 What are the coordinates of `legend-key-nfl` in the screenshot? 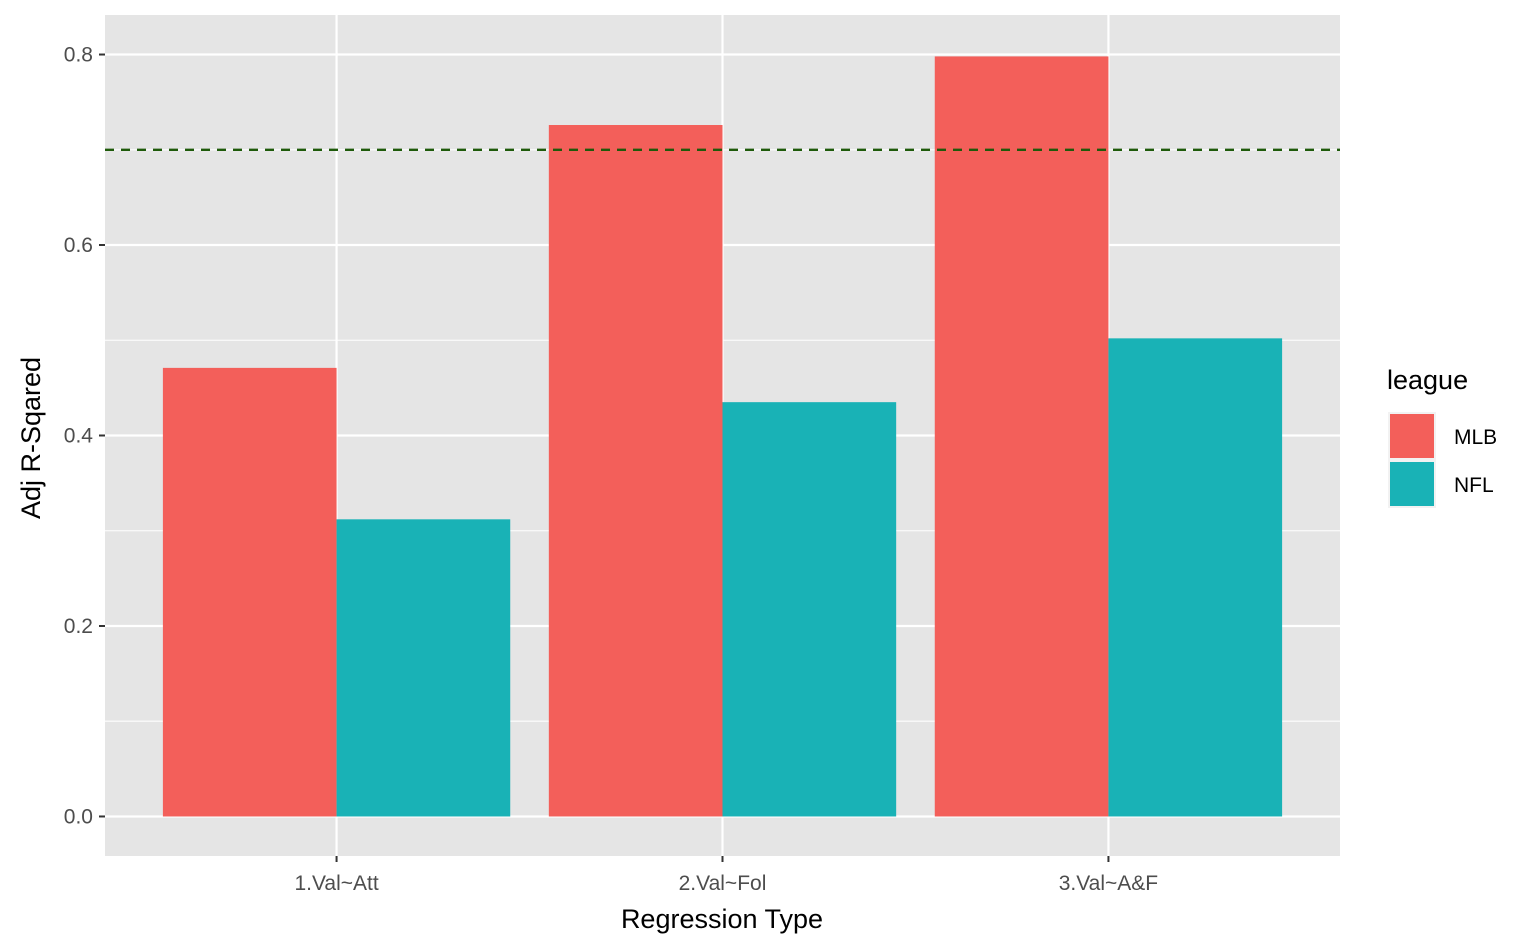 It's located at (1412, 484).